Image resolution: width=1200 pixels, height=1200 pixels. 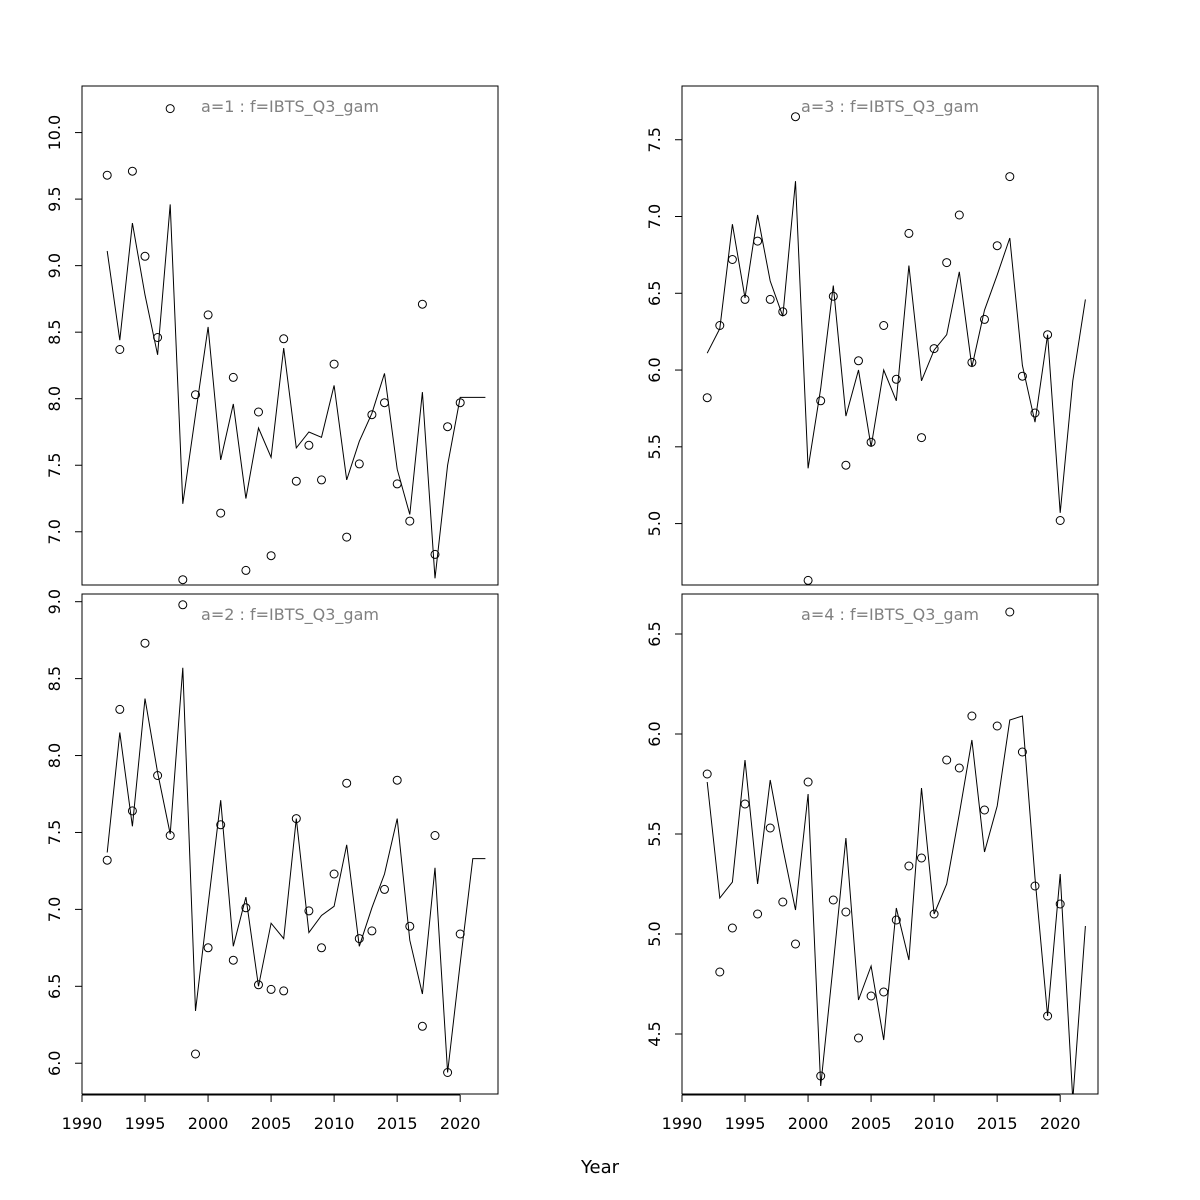 I want to click on y-axis: 4.5 5.0 5.5 6.0 6.5, so click(x=663, y=834).